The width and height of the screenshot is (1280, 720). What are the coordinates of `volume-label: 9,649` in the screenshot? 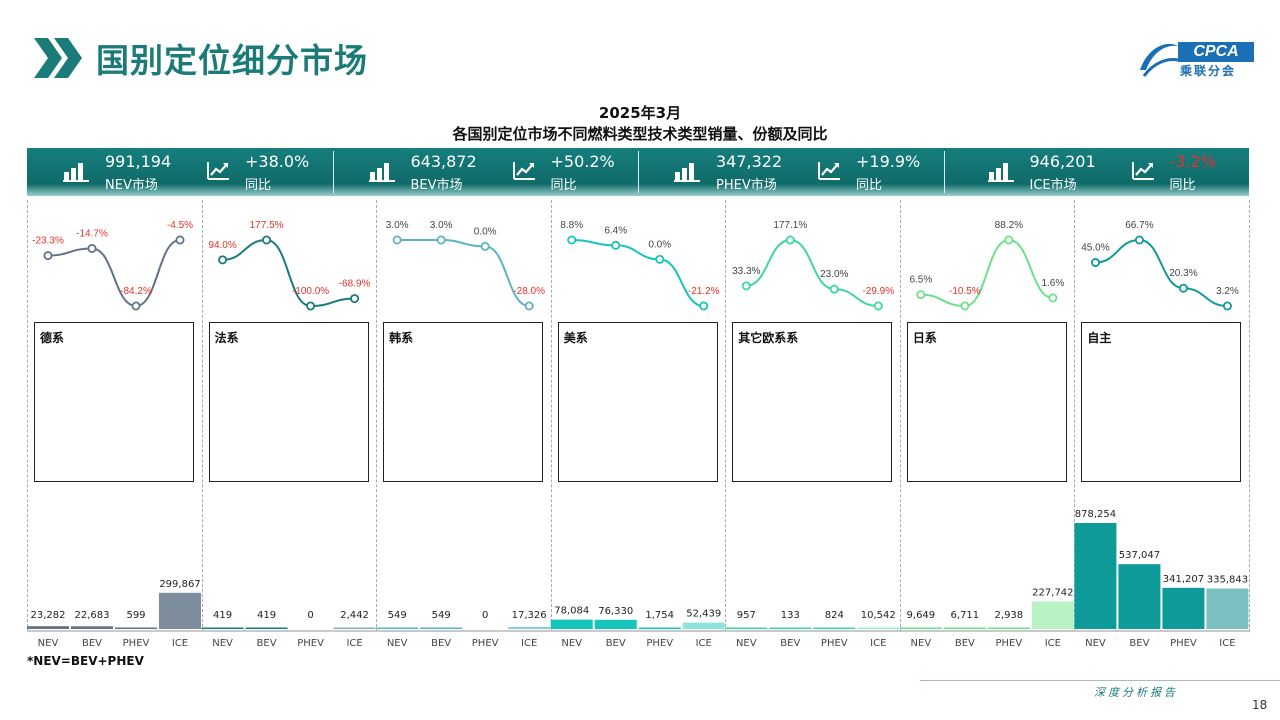 It's located at (921, 615).